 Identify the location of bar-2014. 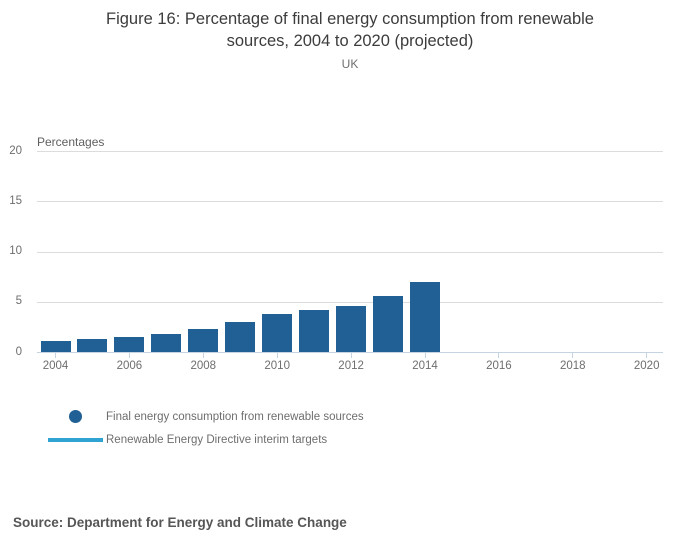
(425, 316).